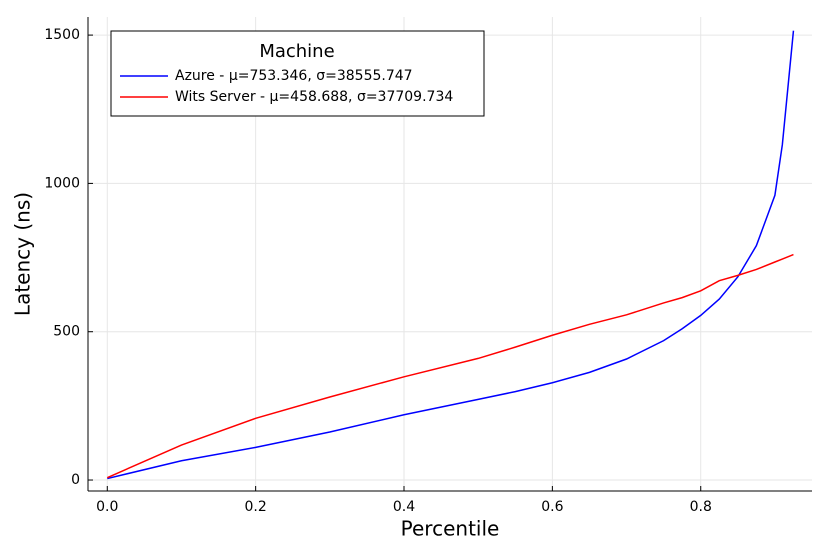 The image size is (830, 554). I want to click on y-tick-label: 1500, so click(62, 35).